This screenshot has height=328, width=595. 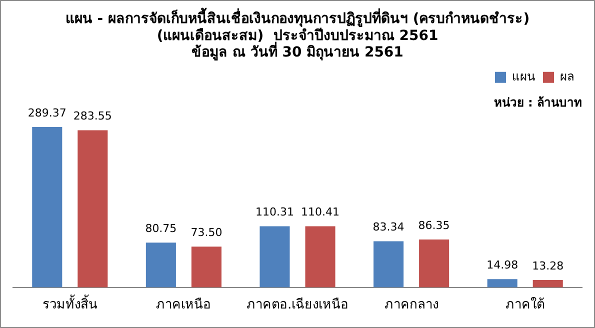 What do you see at coordinates (502, 265) in the screenshot?
I see `data-label: 14.98` at bounding box center [502, 265].